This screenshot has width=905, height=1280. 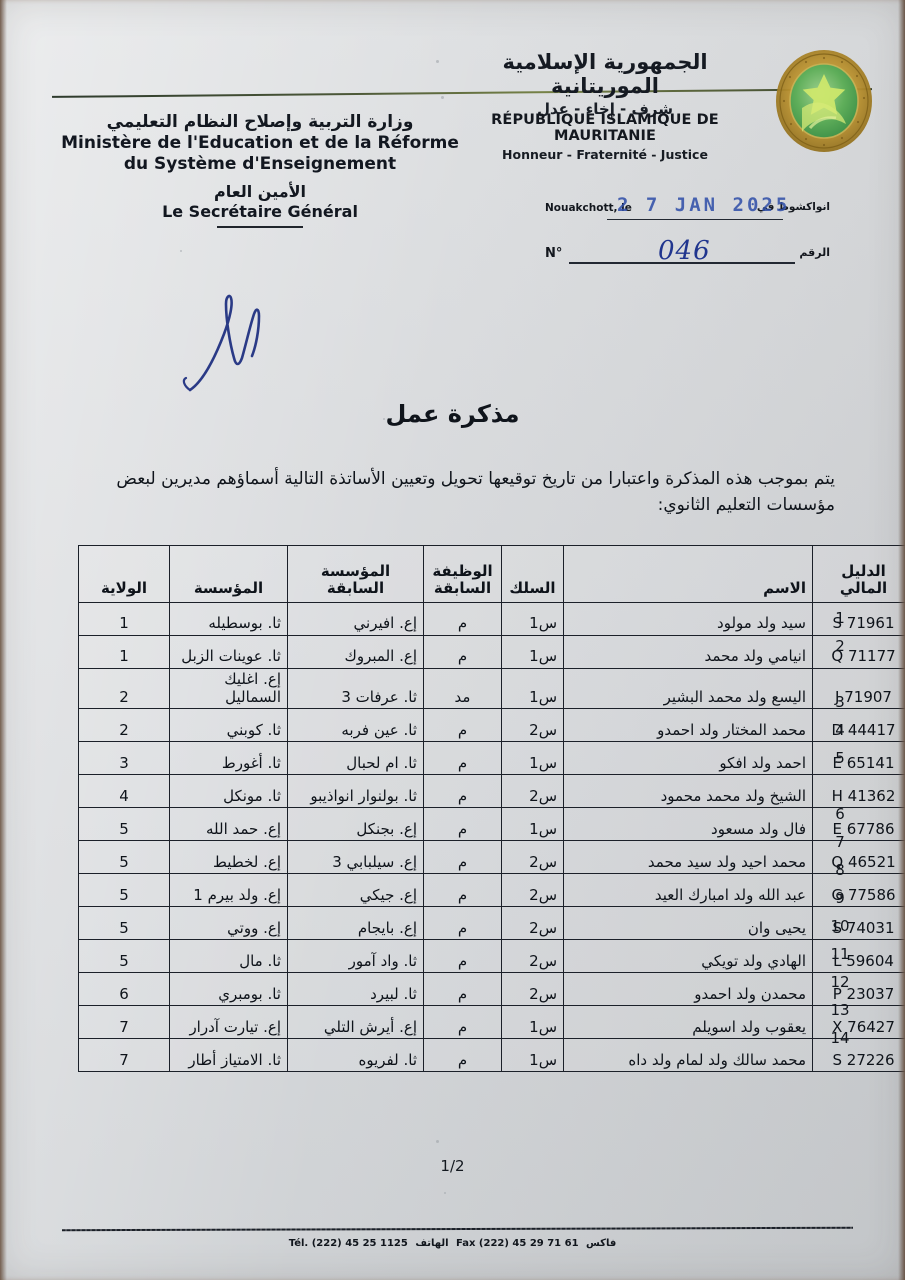 I want to click on cell-name: محمد احيد ولد سيد محمد, so click(x=688, y=857).